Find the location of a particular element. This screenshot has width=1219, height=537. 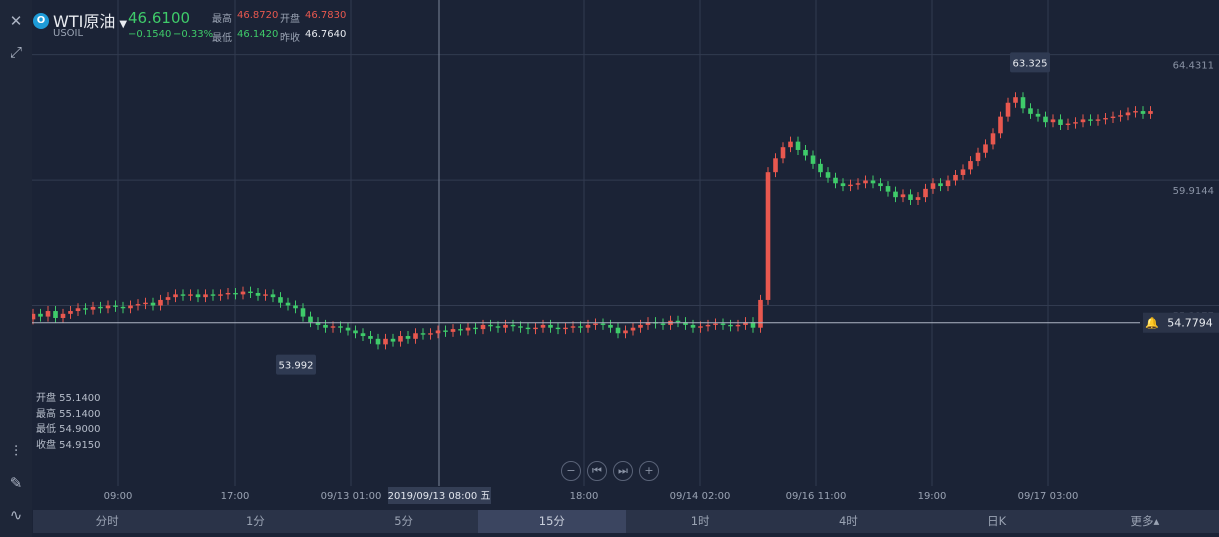

zoom-in-icon: + is located at coordinates (649, 471).